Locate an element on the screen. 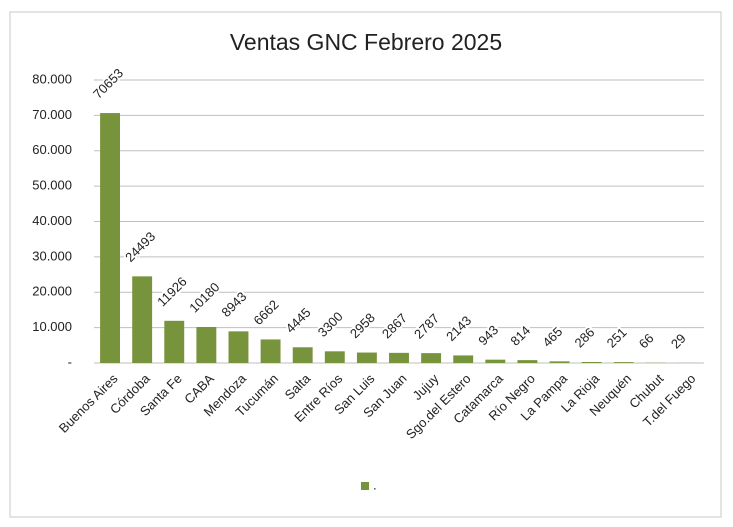 This screenshot has height=527, width=733. legend-marker is located at coordinates (365, 486).